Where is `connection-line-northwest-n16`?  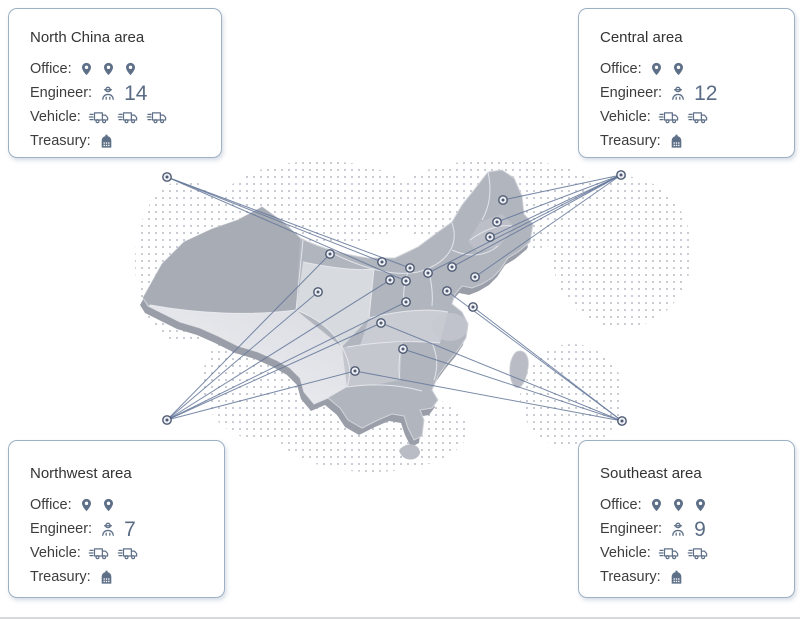 connection-line-northwest-n16 is located at coordinates (274, 371).